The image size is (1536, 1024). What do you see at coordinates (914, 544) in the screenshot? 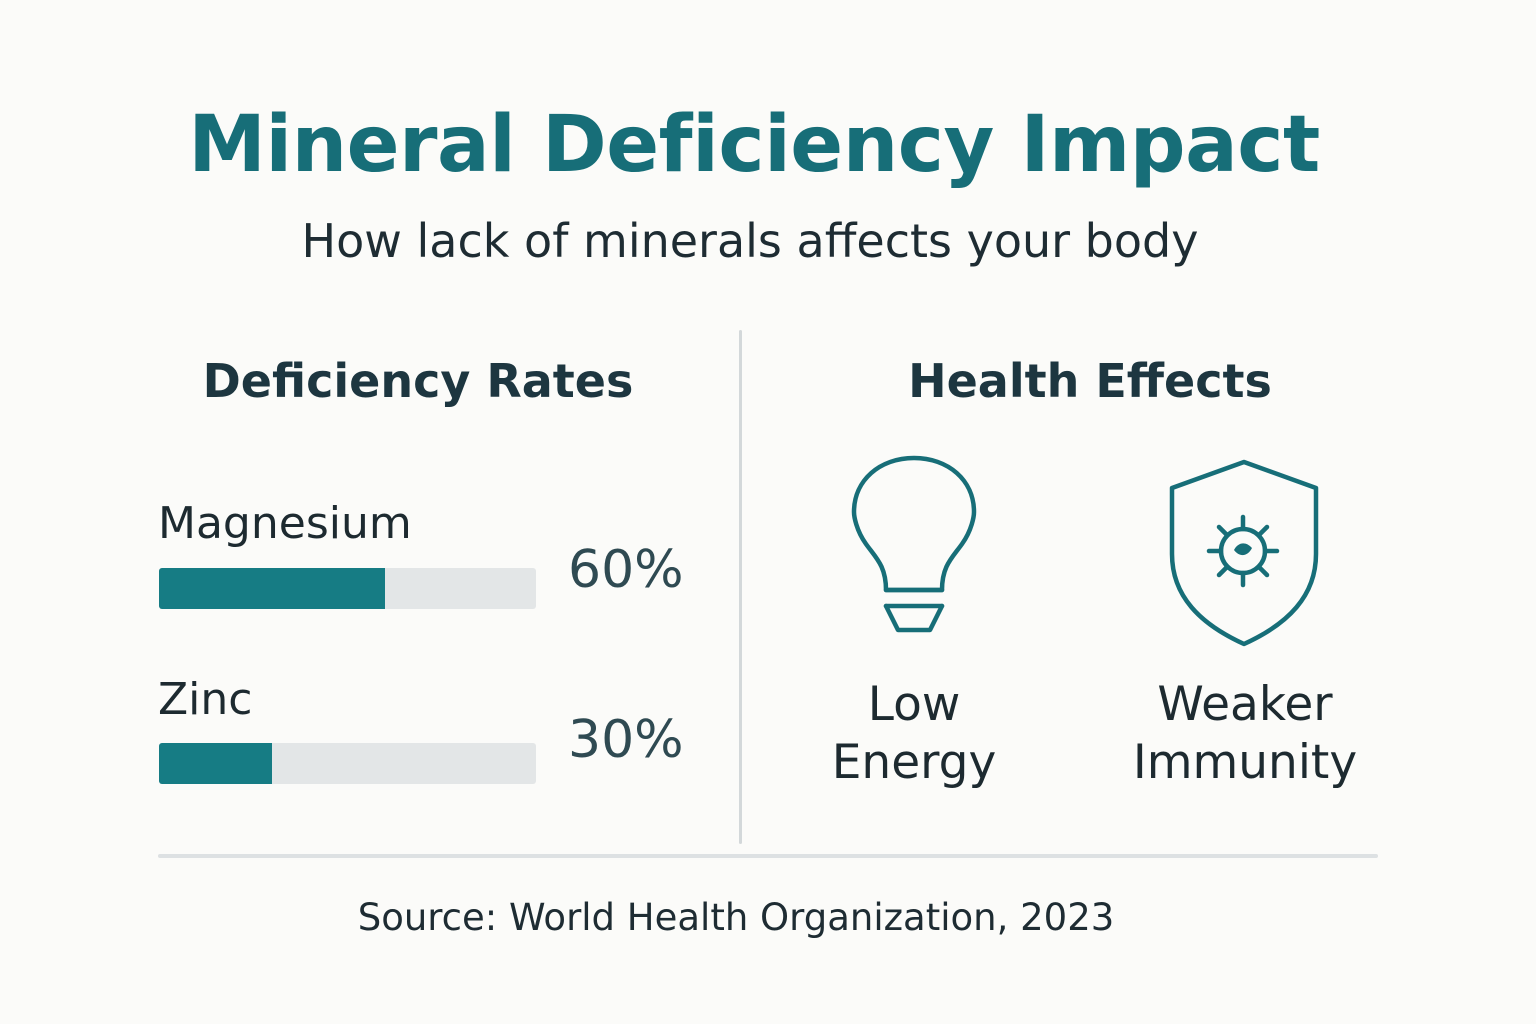
I see `lightbulb-icon` at bounding box center [914, 544].